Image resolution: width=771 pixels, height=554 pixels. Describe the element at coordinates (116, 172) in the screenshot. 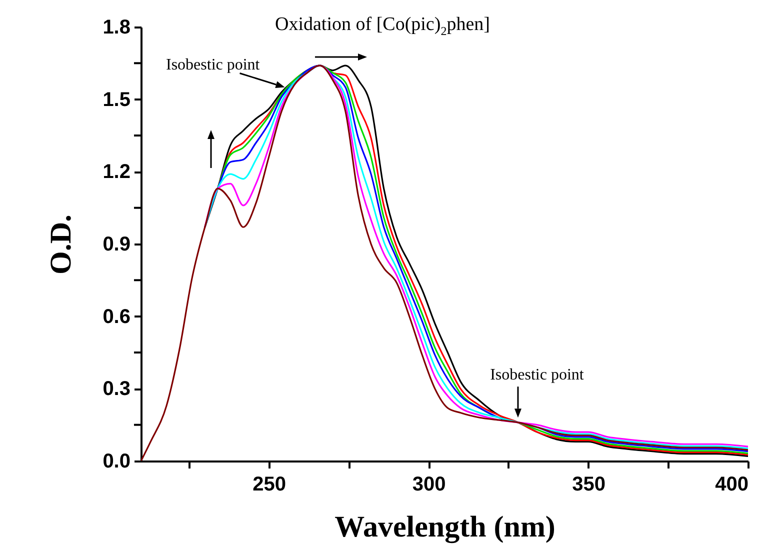

I see `y-tick-label: 1.2` at that location.